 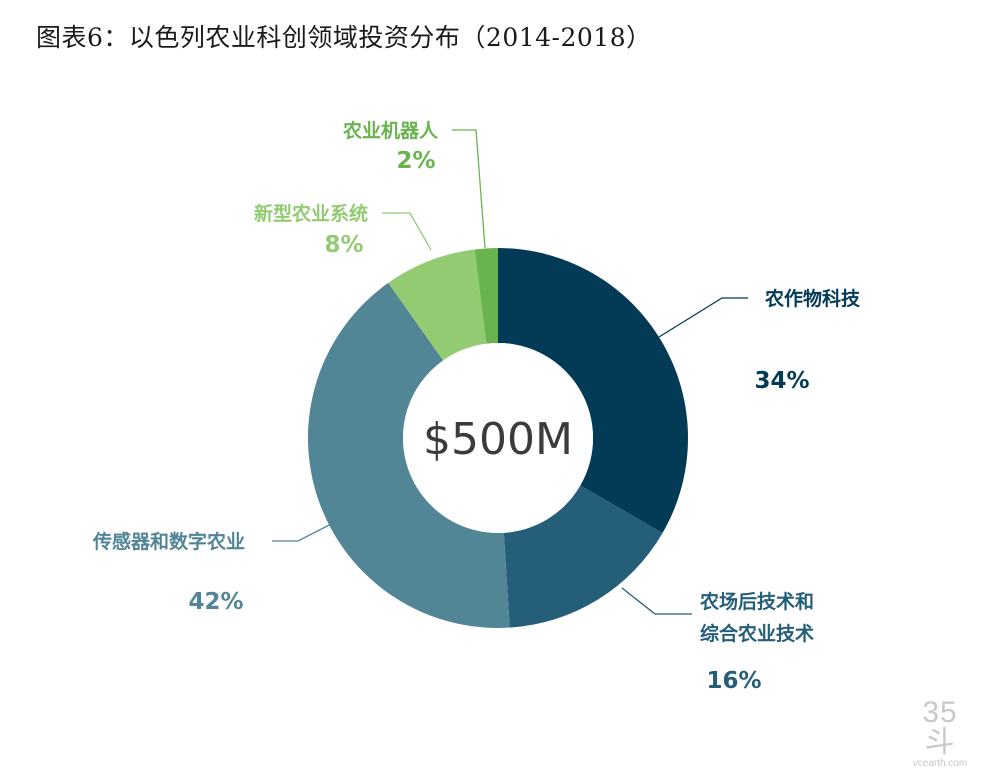 I want to click on donut-hole, so click(x=498, y=438).